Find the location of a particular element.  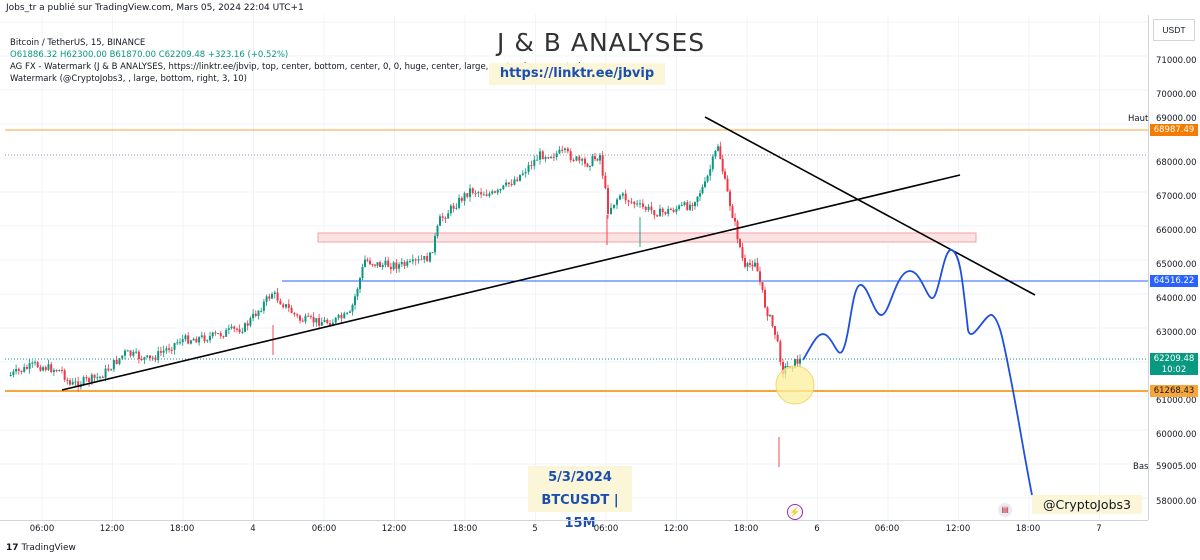

us-flag-event-icon: ▤ is located at coordinates (1005, 510).